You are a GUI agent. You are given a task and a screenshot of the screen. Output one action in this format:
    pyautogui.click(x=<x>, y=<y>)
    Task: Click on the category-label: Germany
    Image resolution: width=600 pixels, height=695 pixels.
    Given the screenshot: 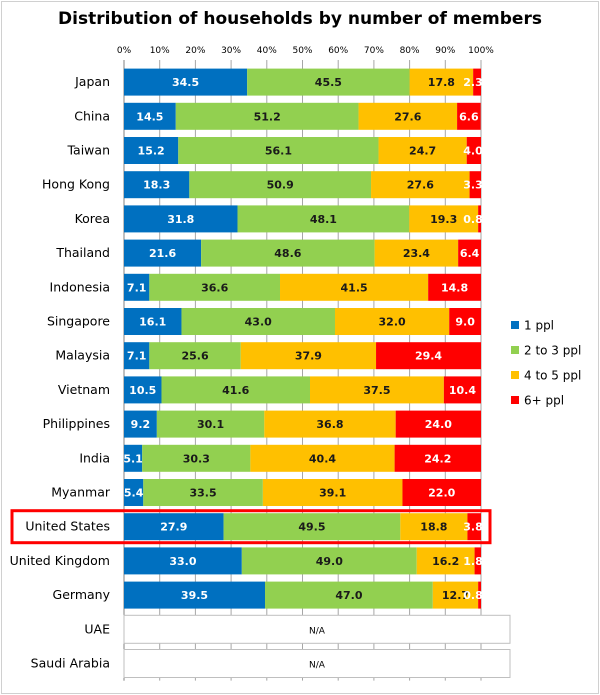 What is the action you would take?
    pyautogui.click(x=82, y=594)
    